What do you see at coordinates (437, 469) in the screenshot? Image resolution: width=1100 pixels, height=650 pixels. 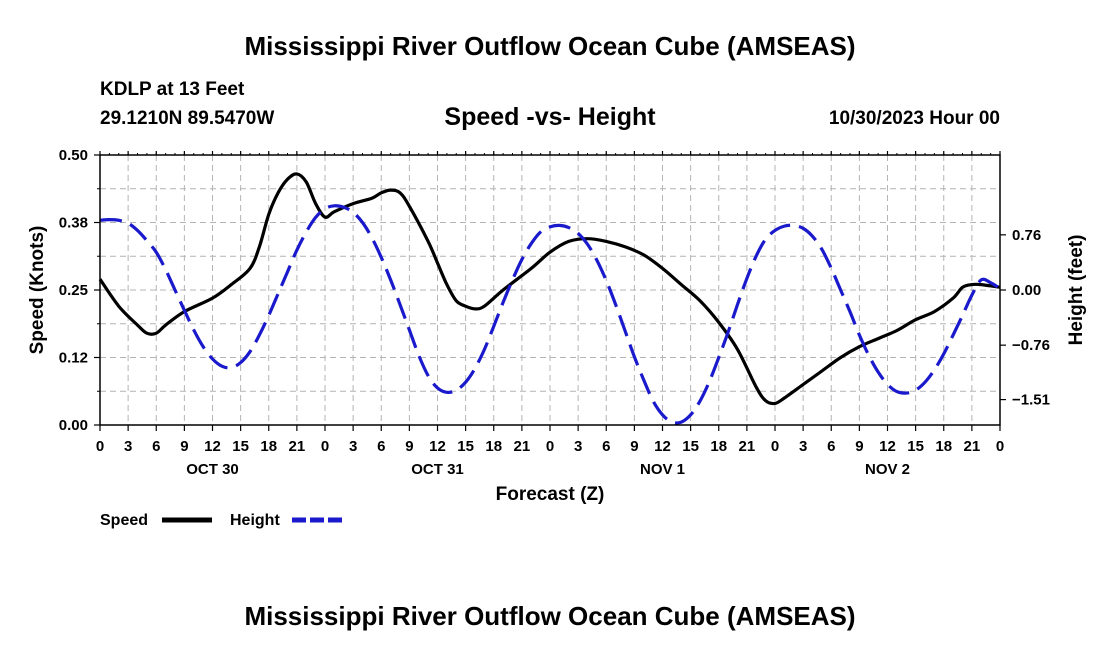 I see `day-label: OCT 31` at bounding box center [437, 469].